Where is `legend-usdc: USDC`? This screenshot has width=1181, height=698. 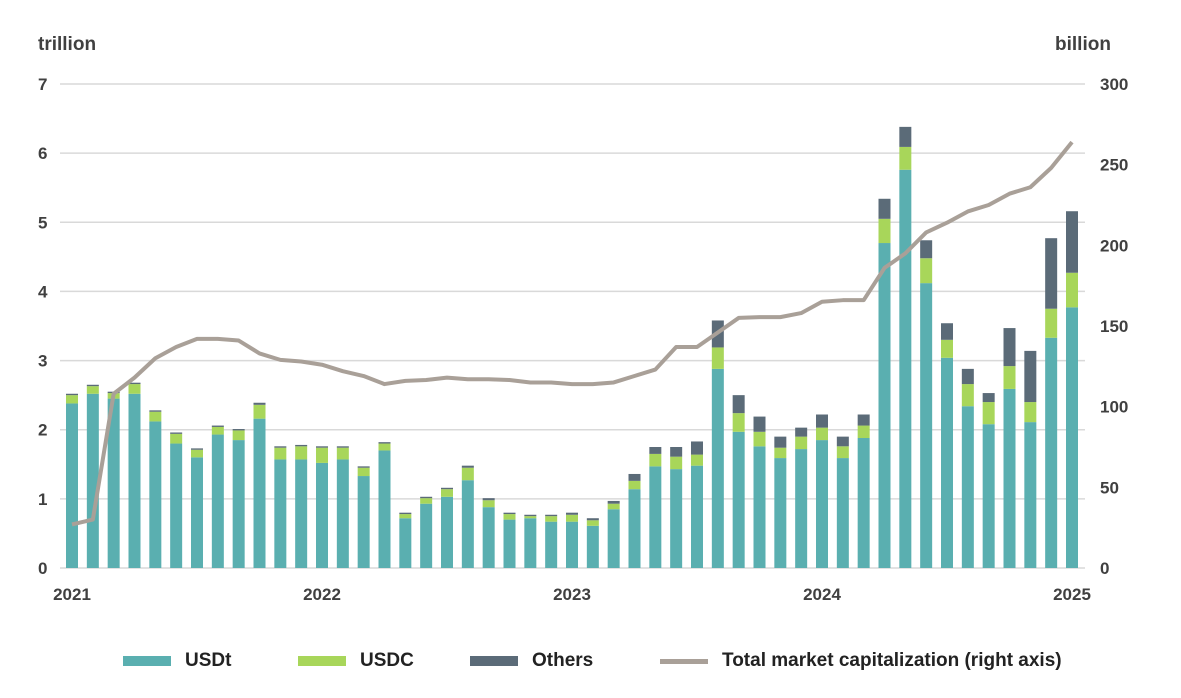
legend-usdc: USDC is located at coordinates (356, 661).